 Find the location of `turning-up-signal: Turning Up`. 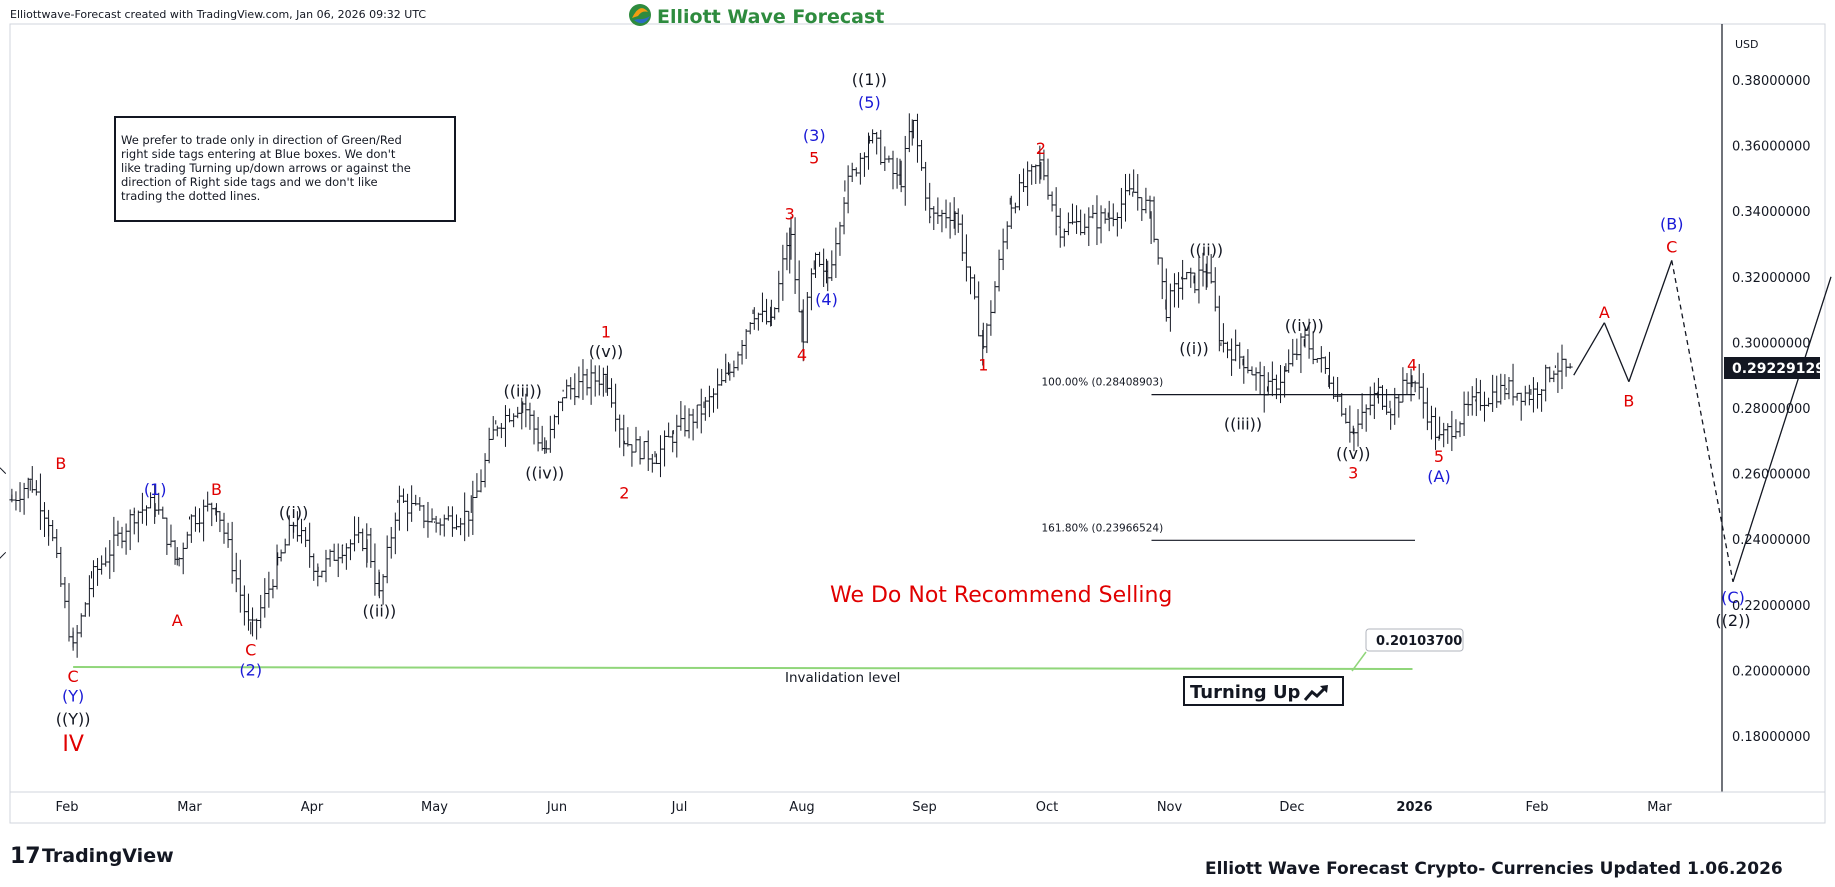

turning-up-signal: Turning Up is located at coordinates (1263, 691).